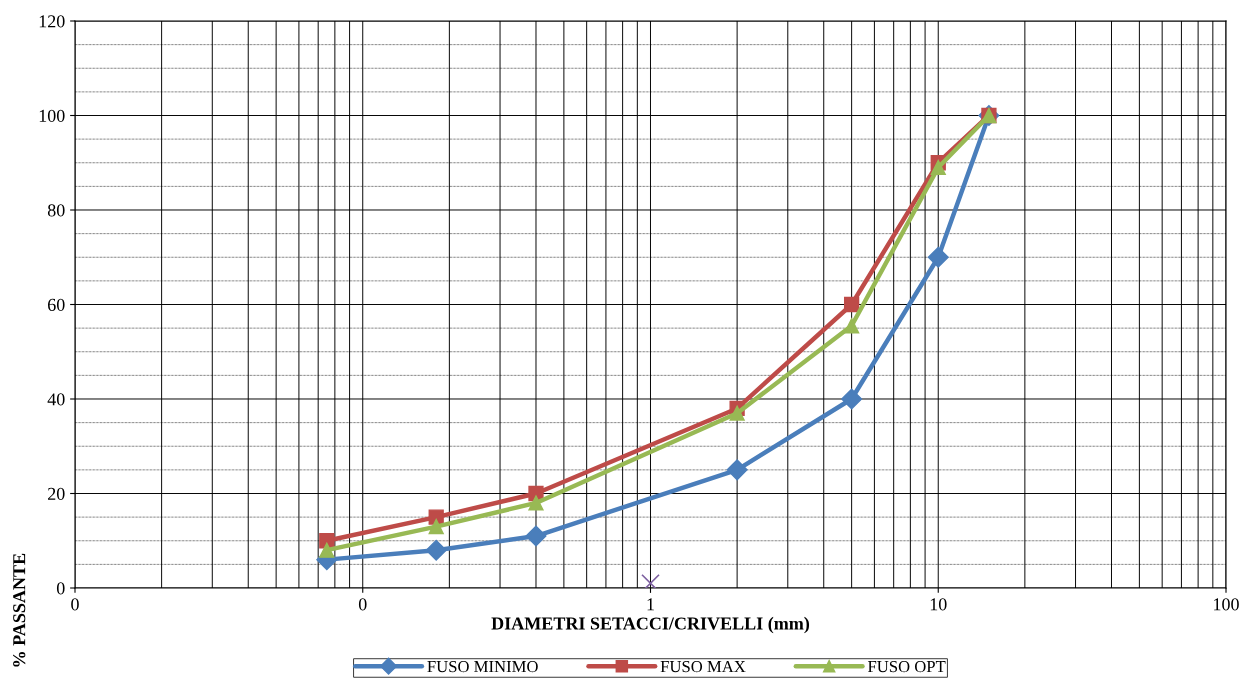  What do you see at coordinates (56, 304) in the screenshot?
I see `y-tick-label: 60` at bounding box center [56, 304].